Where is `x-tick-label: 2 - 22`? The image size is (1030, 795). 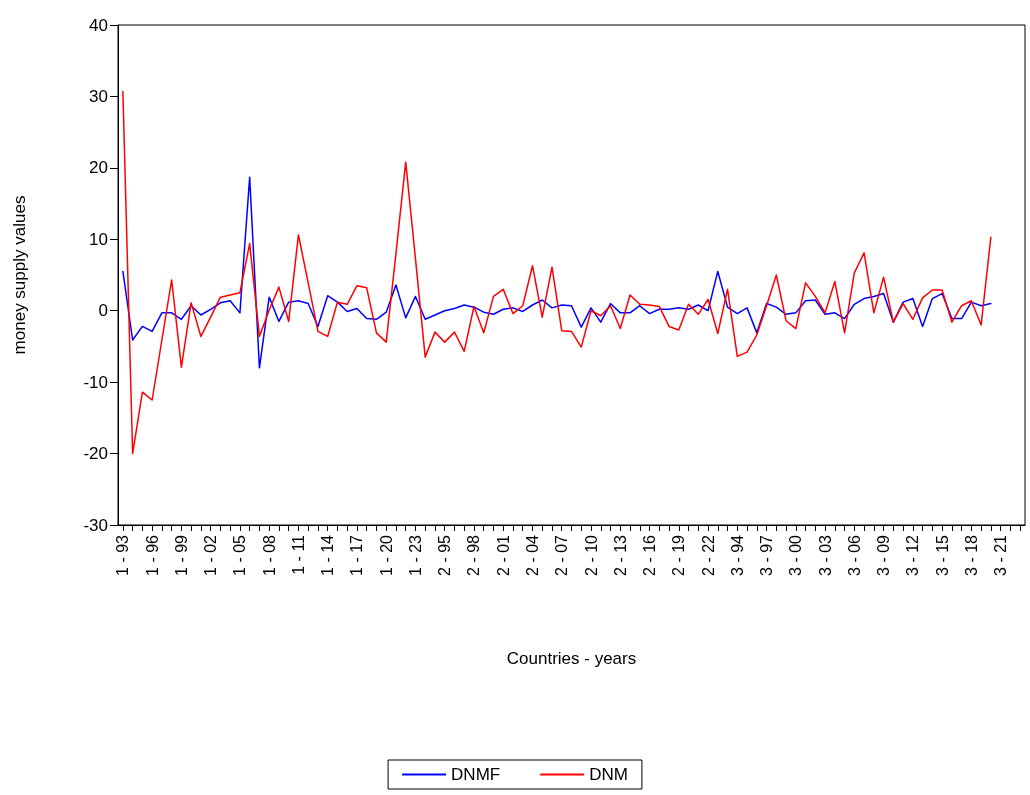
x-tick-label: 2 - 22 is located at coordinates (708, 555).